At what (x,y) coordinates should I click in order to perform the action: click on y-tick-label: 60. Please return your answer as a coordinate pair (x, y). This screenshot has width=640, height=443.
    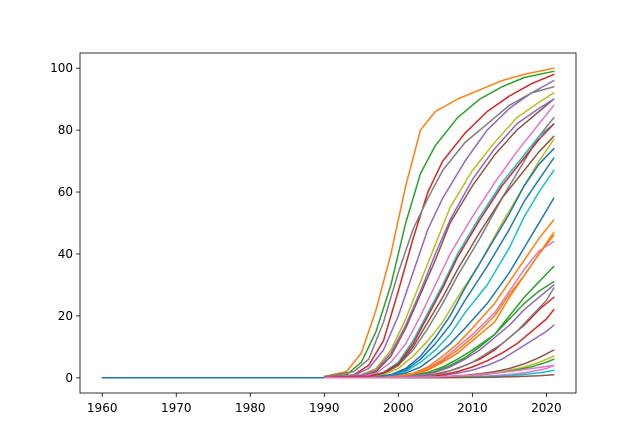
    Looking at the image, I should click on (65, 192).